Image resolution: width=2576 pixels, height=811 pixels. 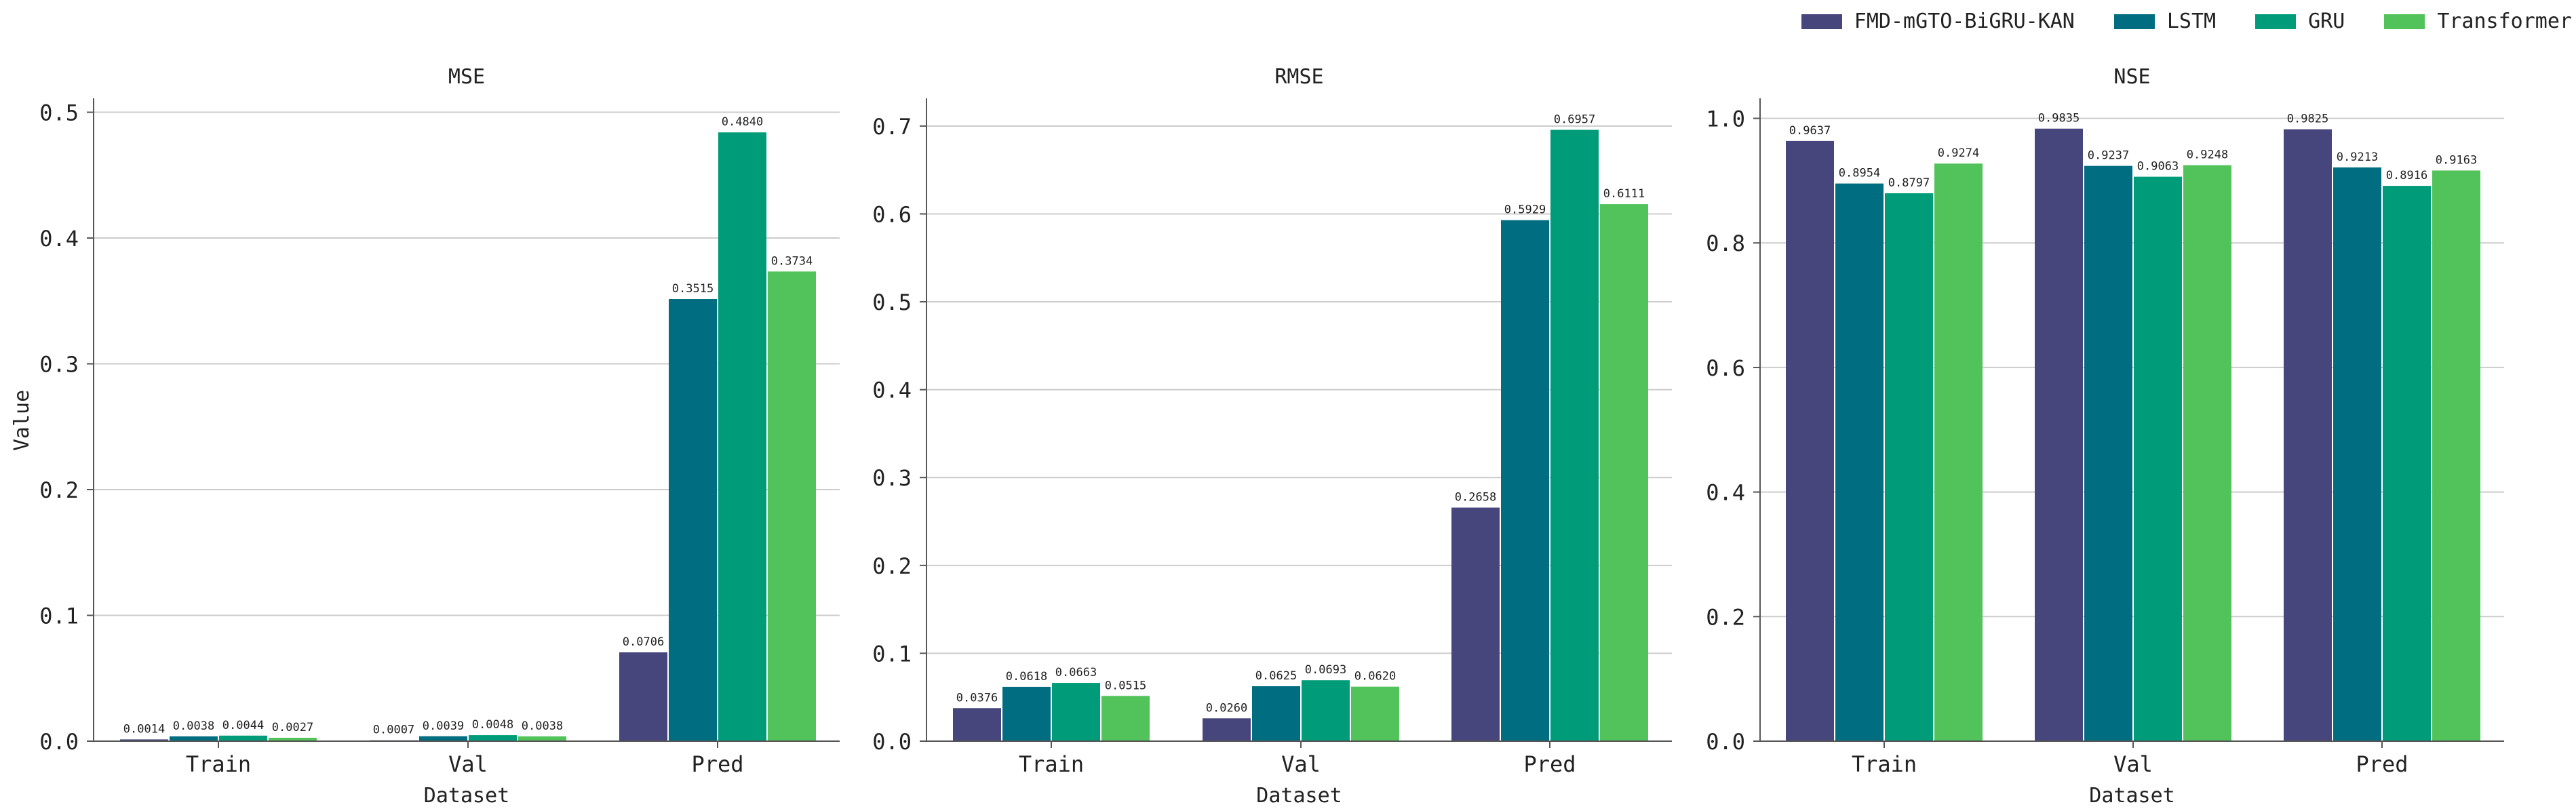 I want to click on panel-3-ytick-label: 0.0, so click(x=1725, y=742).